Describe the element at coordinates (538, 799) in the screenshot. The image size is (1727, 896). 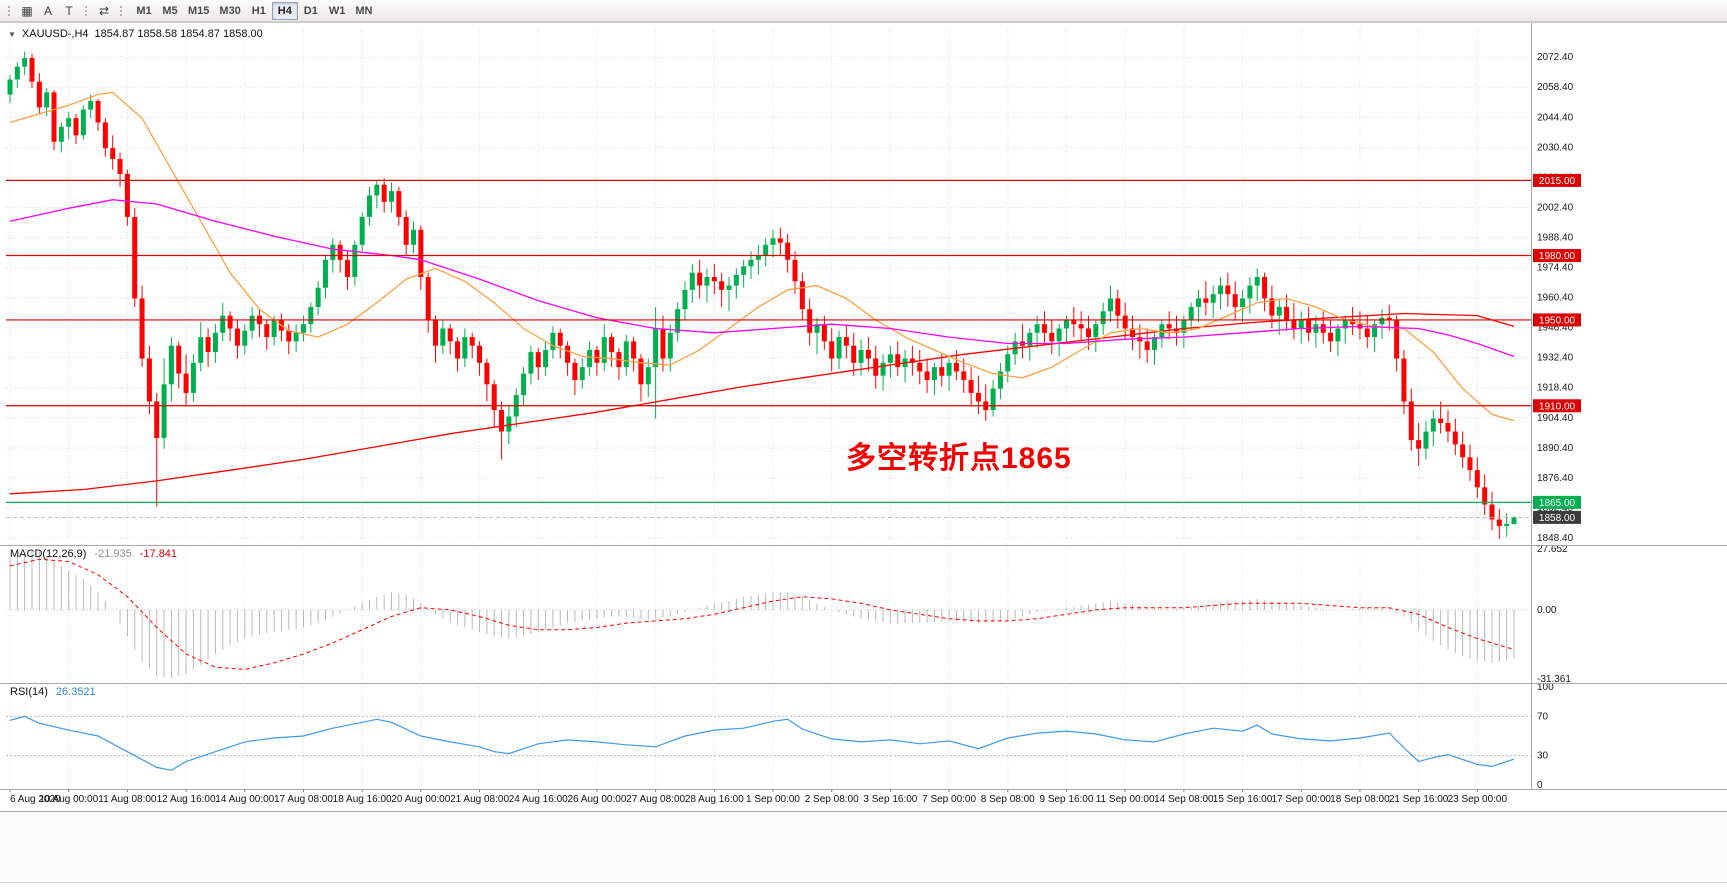
I see `svg-text: 24 Aug 16:00` at that location.